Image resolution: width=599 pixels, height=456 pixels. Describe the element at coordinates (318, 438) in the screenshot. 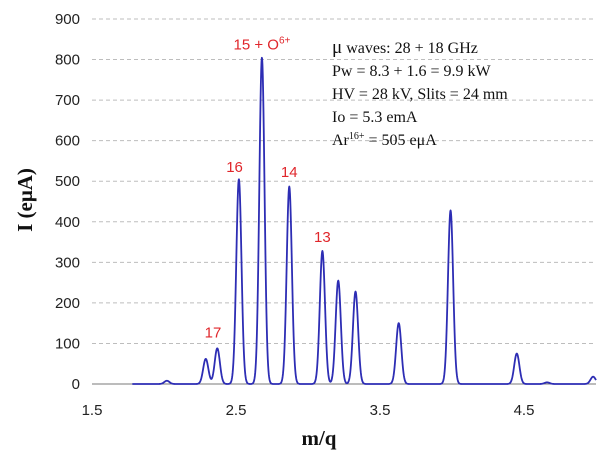

I see `x-axis-title: m/q` at that location.